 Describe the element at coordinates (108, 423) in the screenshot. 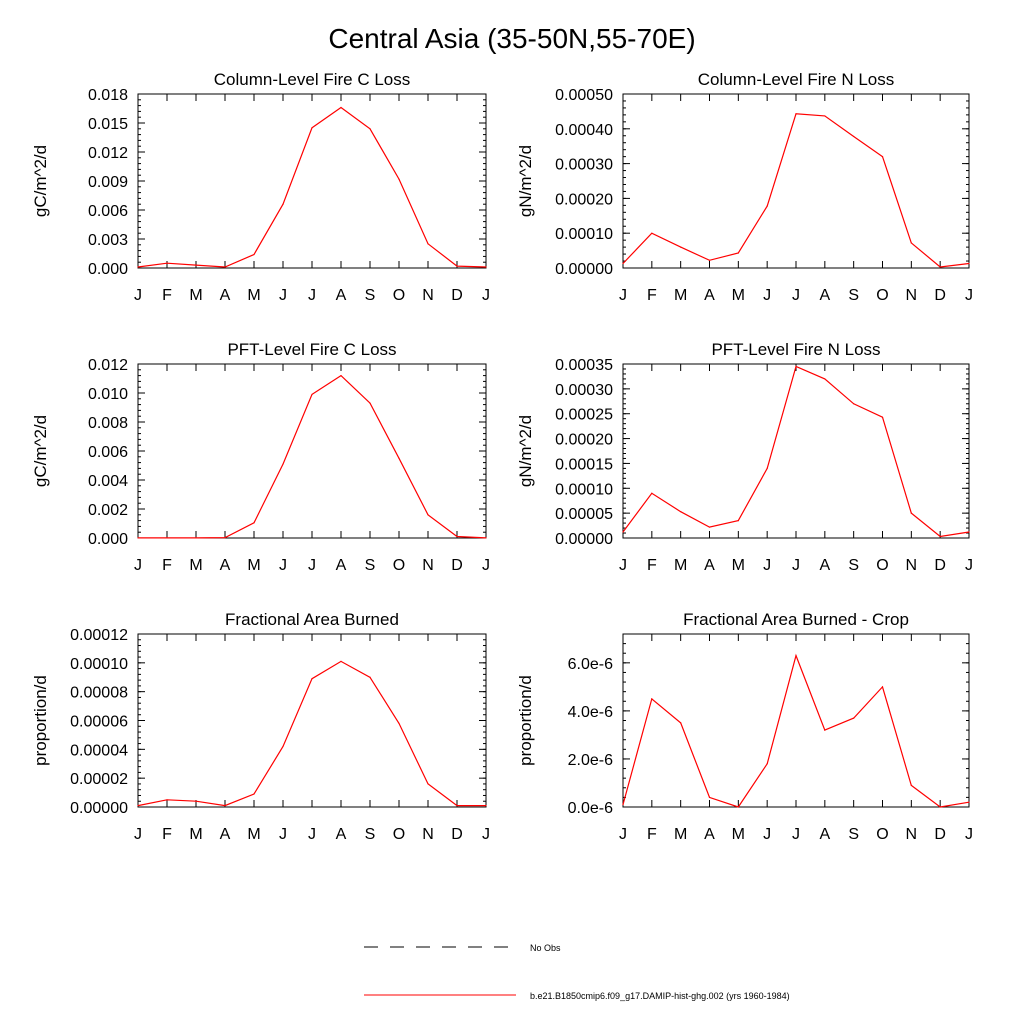

I see `y-tick-label: 0.008` at that location.